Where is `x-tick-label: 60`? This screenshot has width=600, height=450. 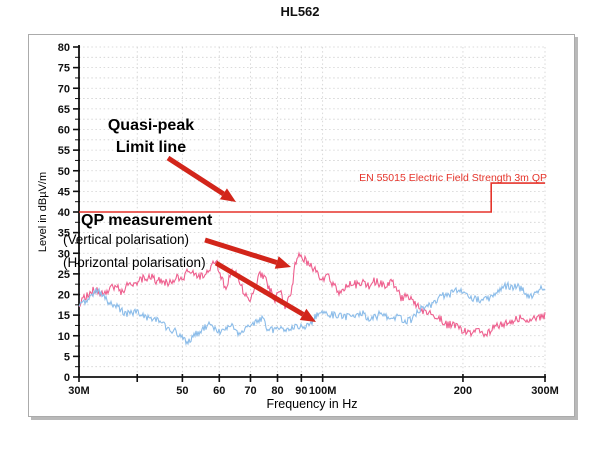 x-tick-label: 60 is located at coordinates (219, 391).